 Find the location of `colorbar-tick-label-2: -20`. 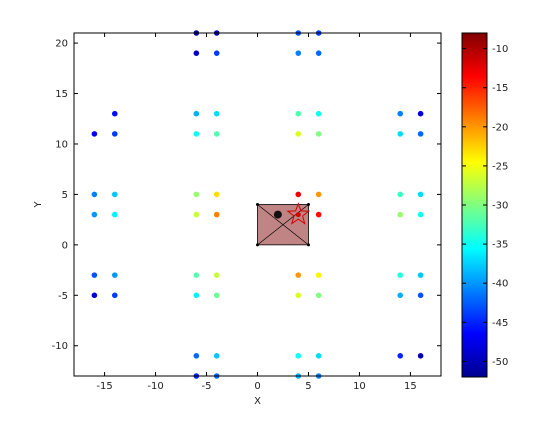

colorbar-tick-label-2: -20 is located at coordinates (500, 127).